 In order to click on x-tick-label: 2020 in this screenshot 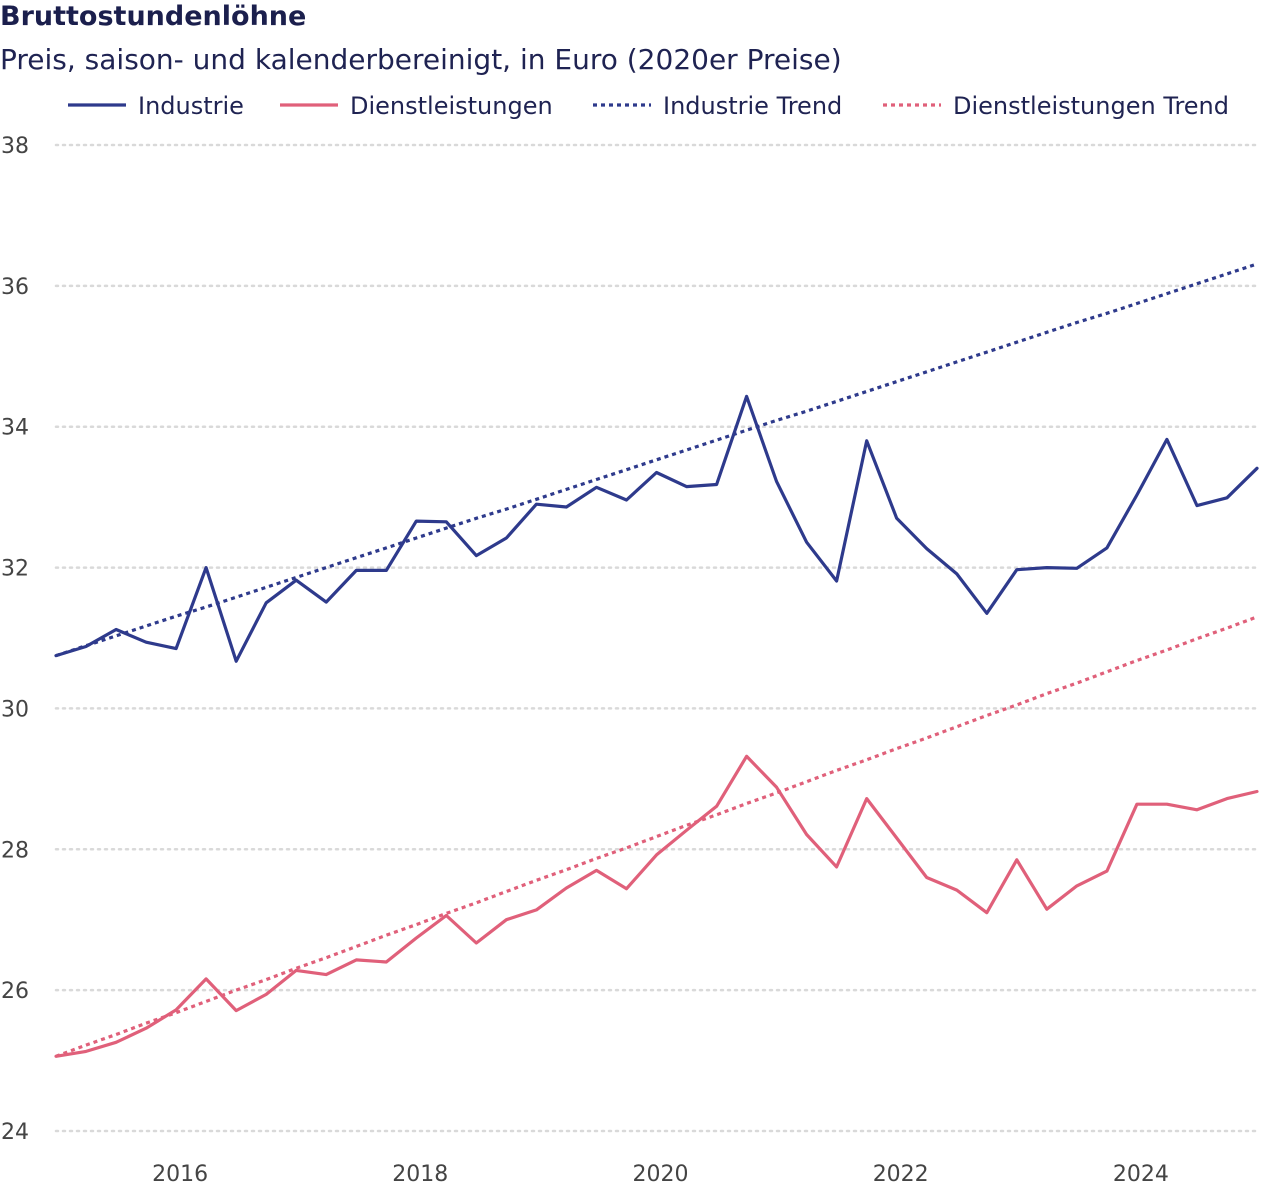, I will do `click(661, 1174)`.